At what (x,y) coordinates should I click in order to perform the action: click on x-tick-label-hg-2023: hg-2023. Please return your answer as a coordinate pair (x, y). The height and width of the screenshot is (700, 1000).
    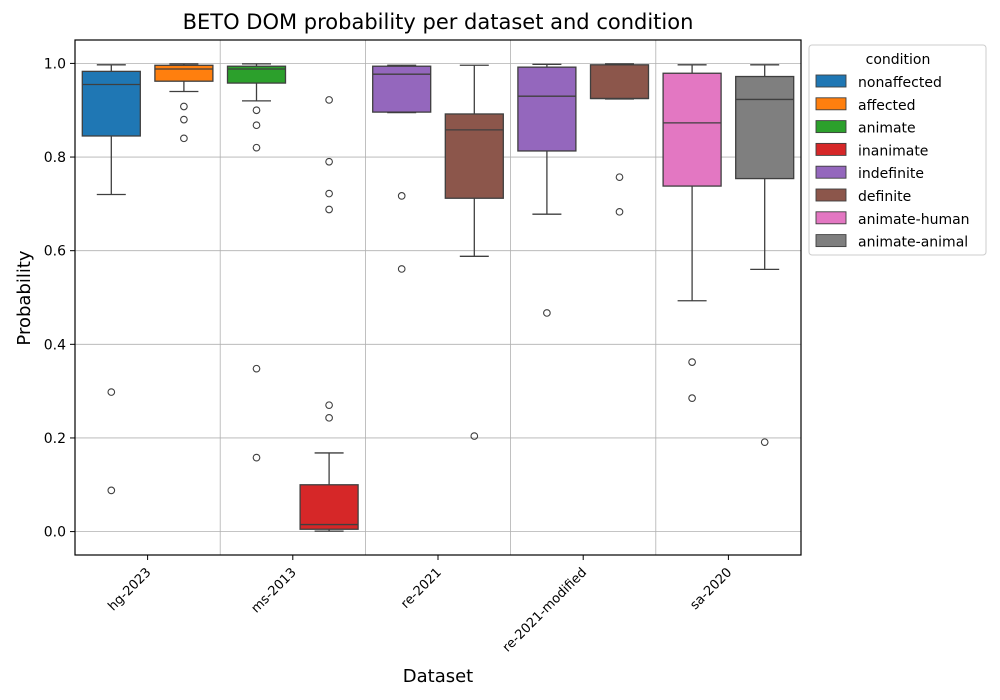
    Looking at the image, I should click on (129, 589).